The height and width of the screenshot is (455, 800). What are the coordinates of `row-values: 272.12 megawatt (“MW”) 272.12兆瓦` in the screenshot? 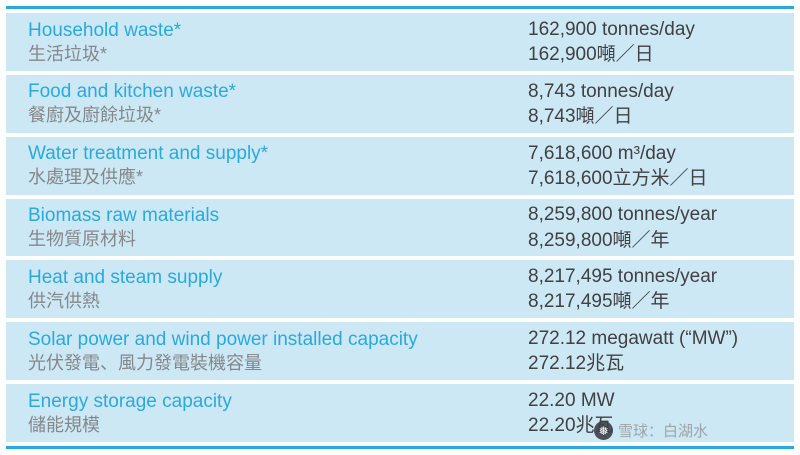 It's located at (658, 351).